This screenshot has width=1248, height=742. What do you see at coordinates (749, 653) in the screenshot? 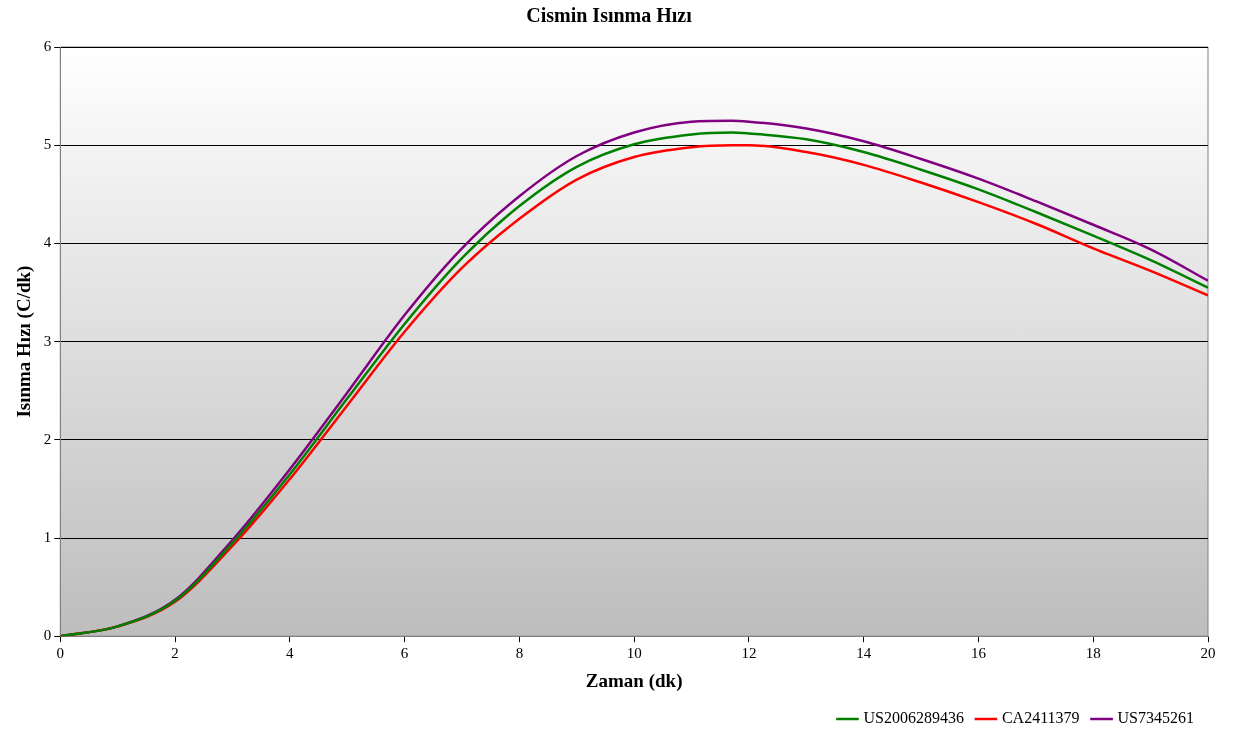
I see `x-tick-label: 12` at bounding box center [749, 653].